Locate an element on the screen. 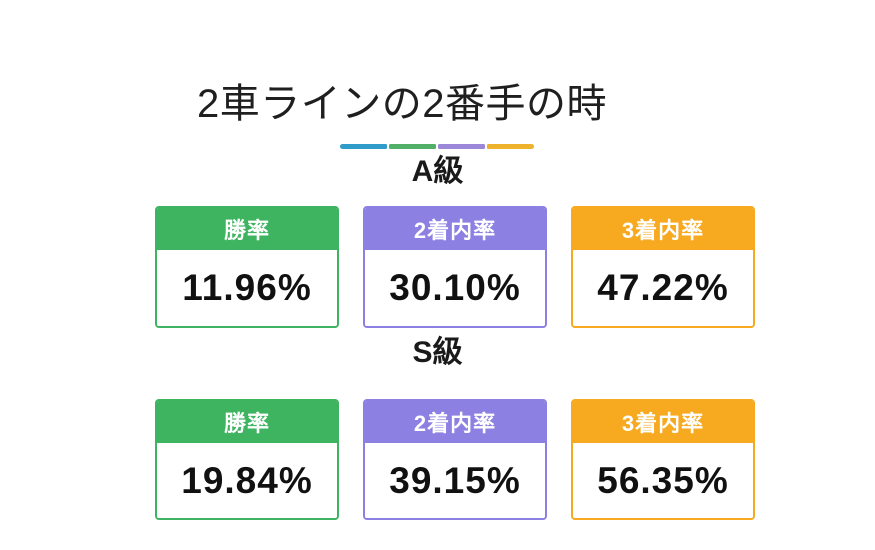  stat-card: 3着内率 56.35% is located at coordinates (663, 459).